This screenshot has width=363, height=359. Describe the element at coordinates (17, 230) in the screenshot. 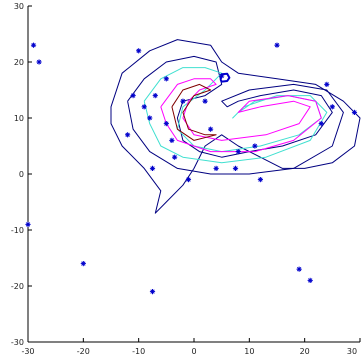

I see `y-tick-label: -10` at that location.